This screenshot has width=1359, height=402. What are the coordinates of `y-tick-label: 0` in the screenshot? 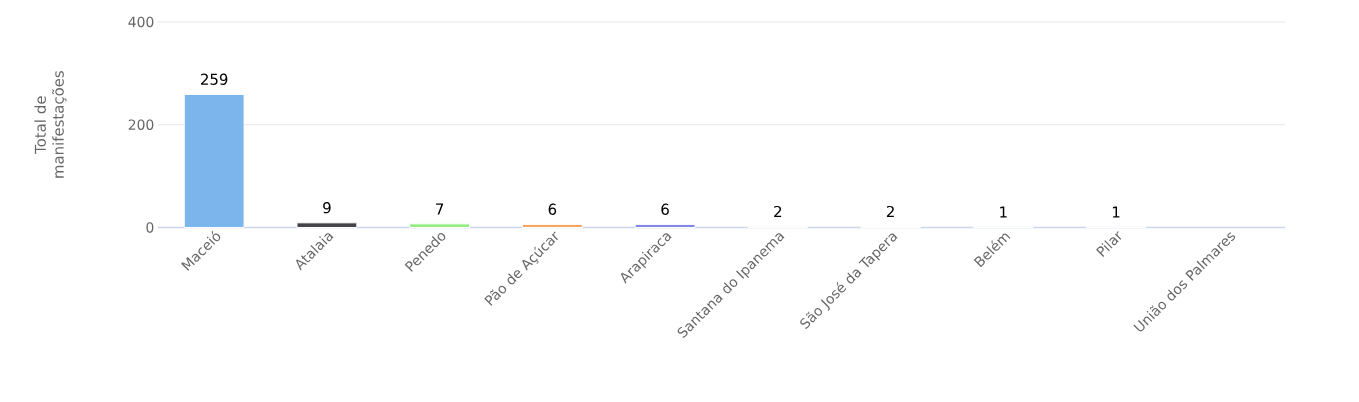 It's located at (150, 227).